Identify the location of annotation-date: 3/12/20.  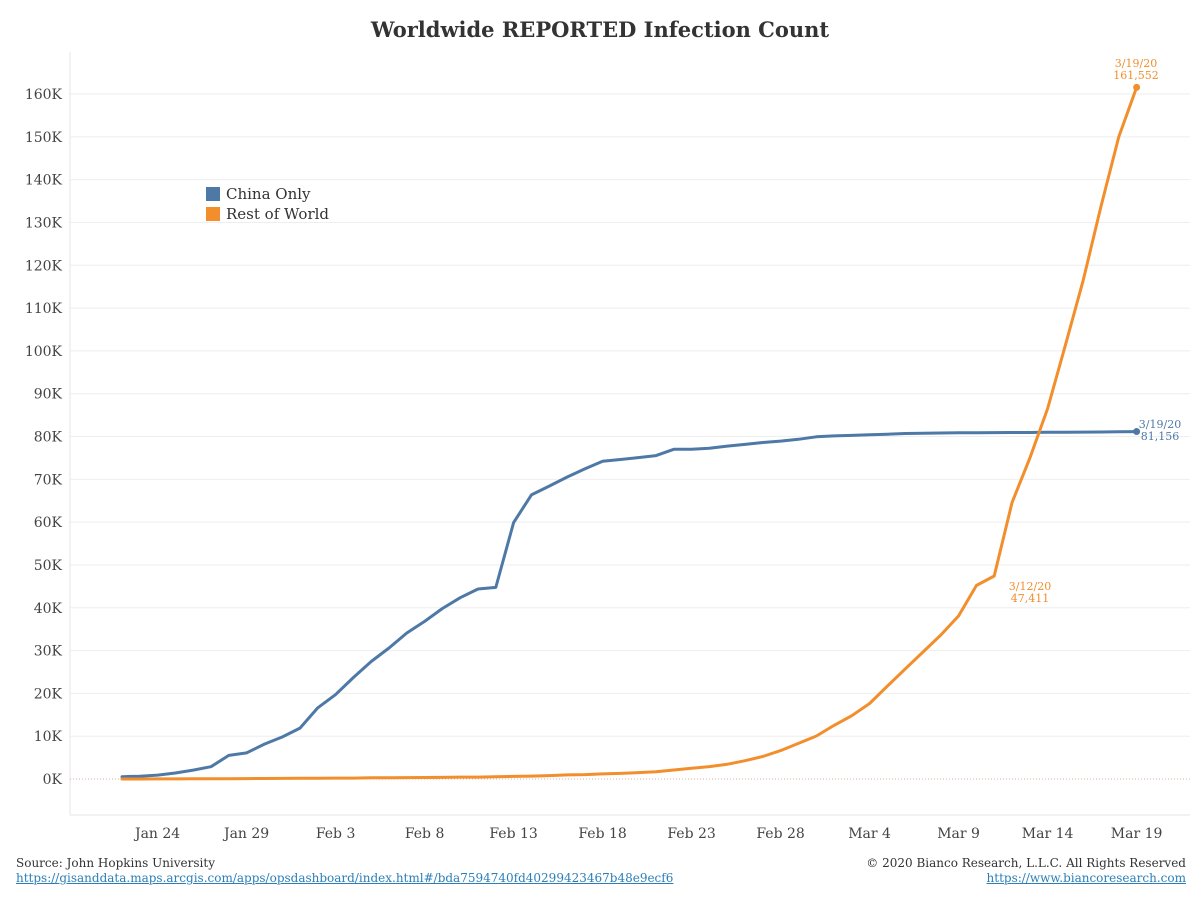
(1030, 586).